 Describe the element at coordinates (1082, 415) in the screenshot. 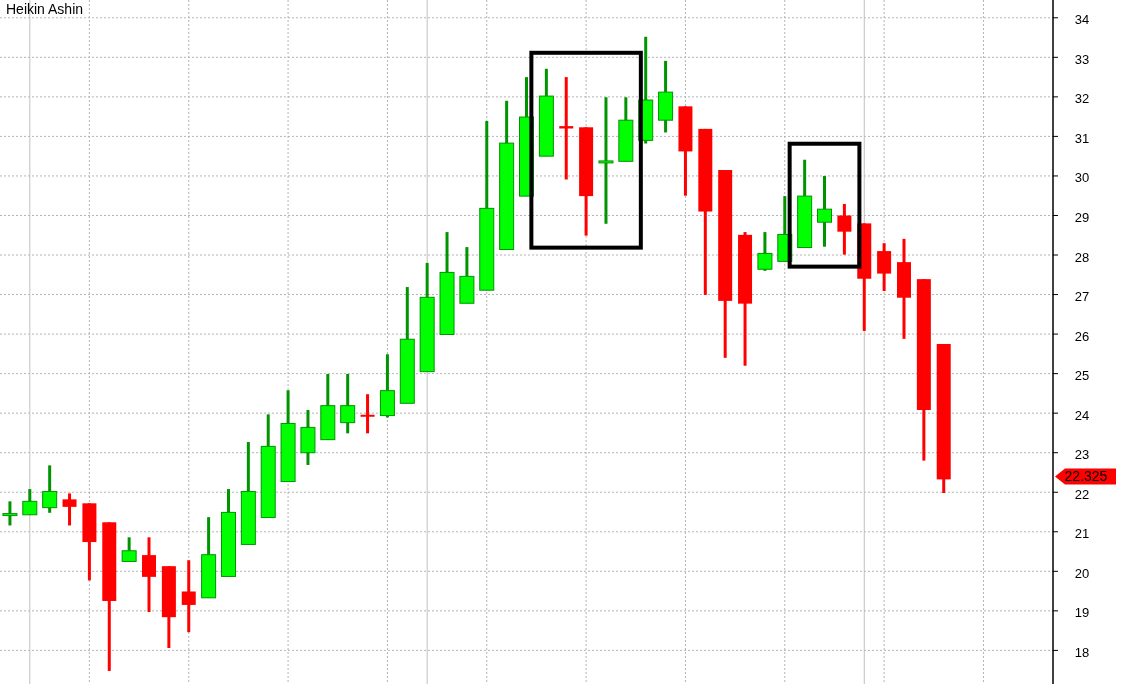

I see `y-tick-label: 24` at that location.